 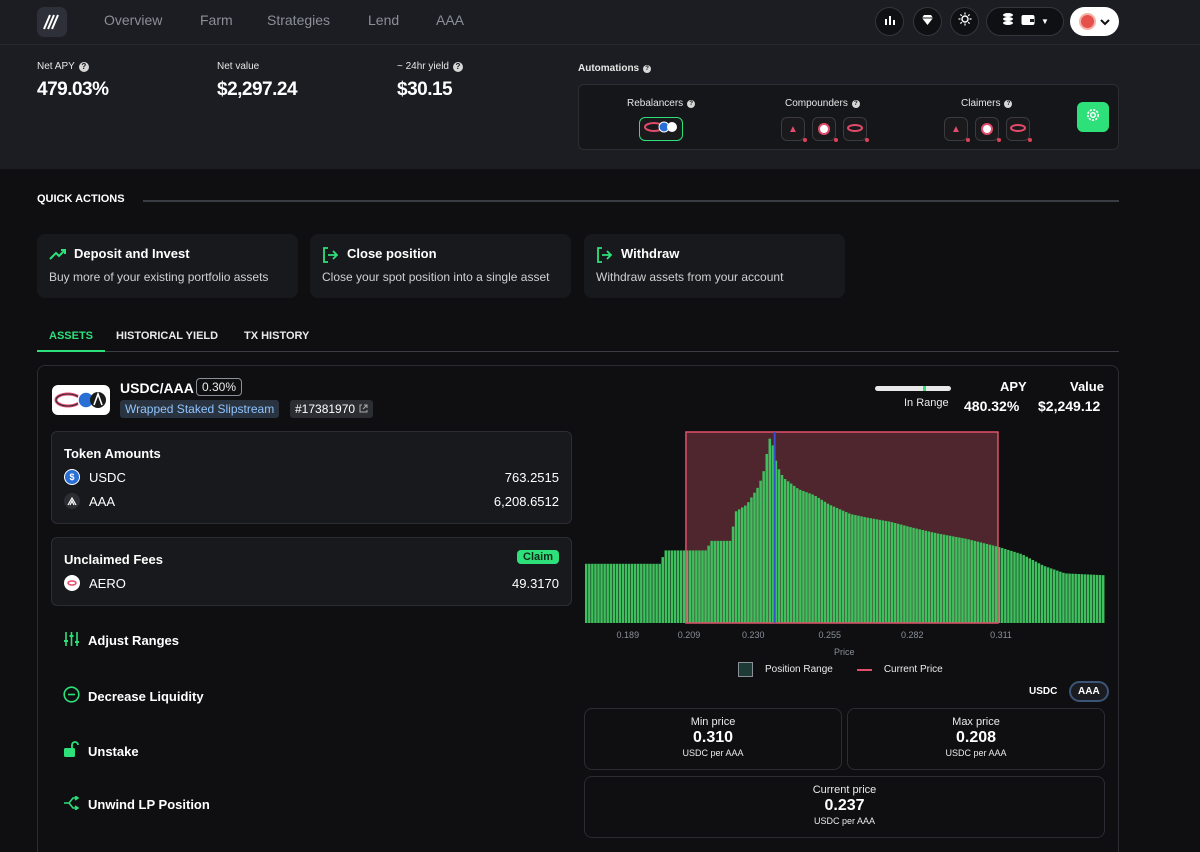 I want to click on legend-swatch-range, so click(x=745, y=669).